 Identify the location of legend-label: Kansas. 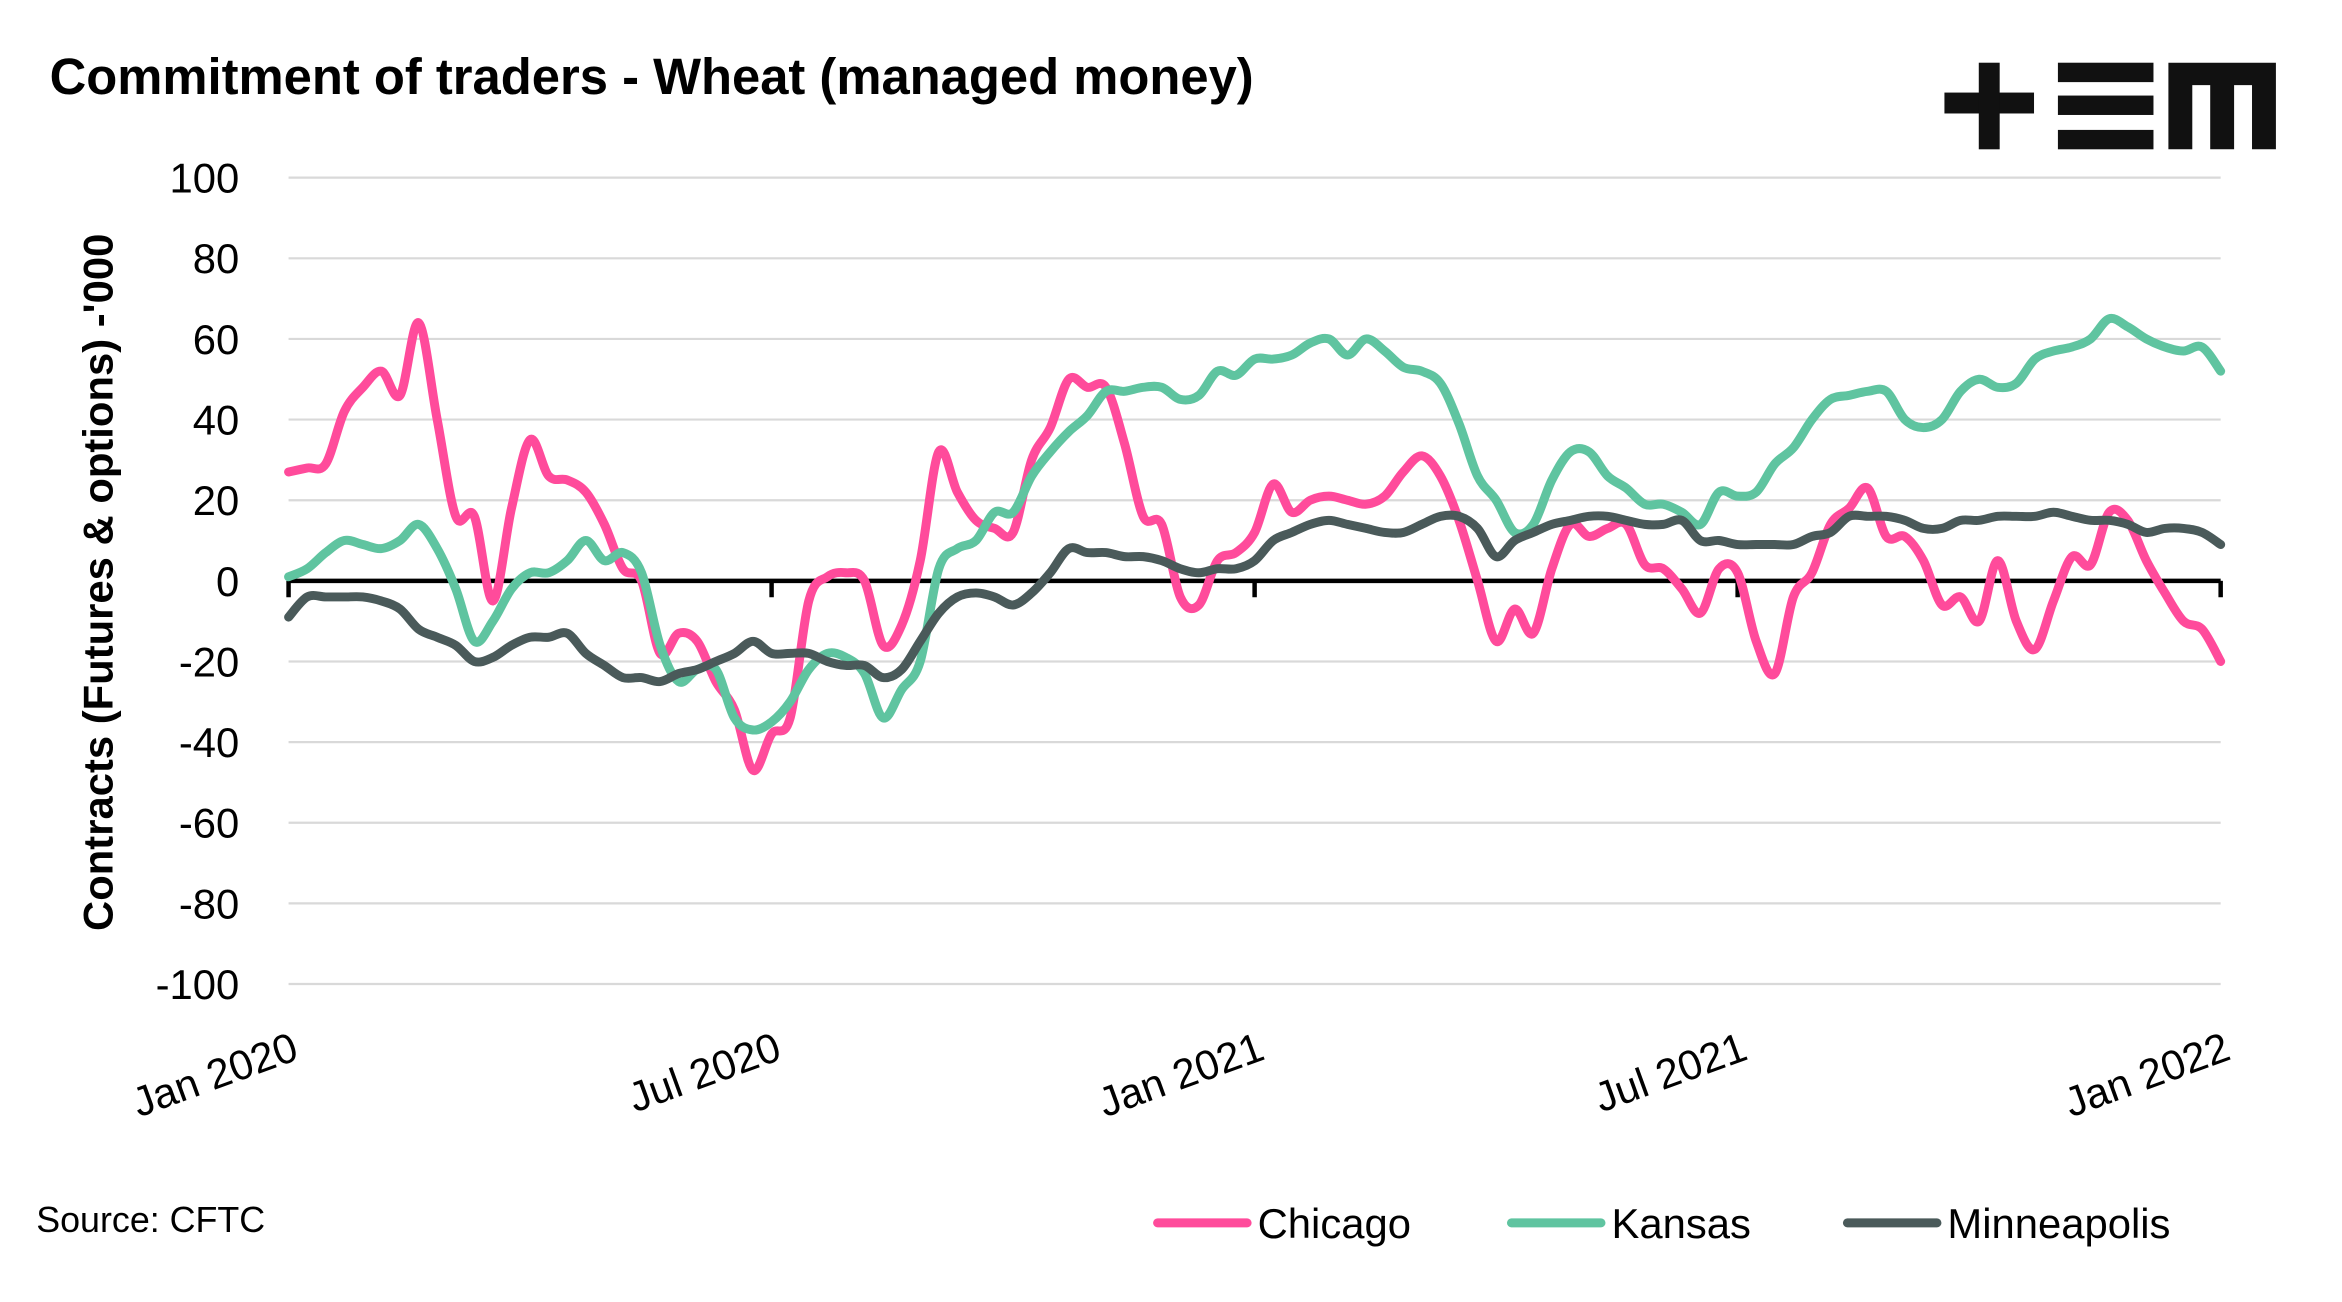
(1680, 1223).